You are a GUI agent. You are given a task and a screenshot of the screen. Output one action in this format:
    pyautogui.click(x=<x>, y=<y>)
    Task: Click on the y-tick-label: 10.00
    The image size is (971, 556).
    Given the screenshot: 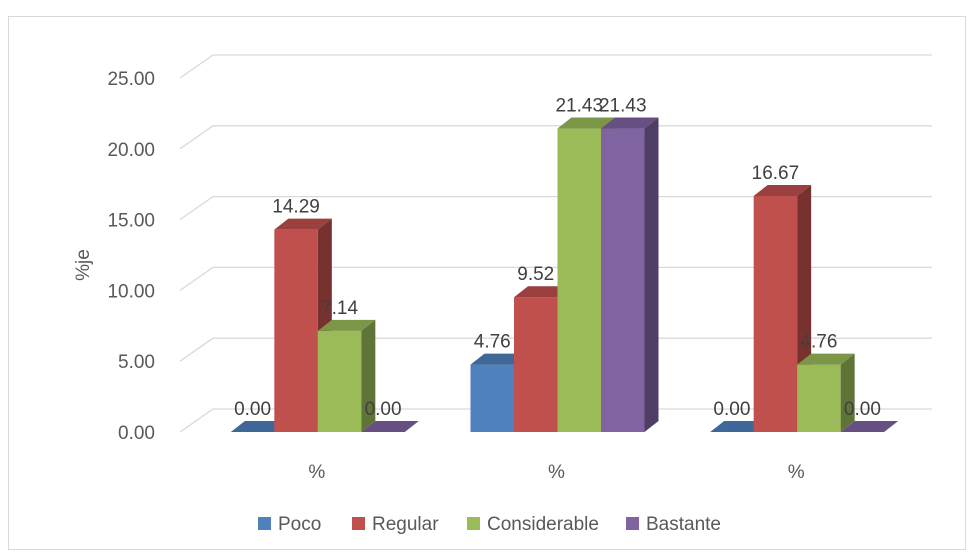 What is the action you would take?
    pyautogui.click(x=131, y=291)
    